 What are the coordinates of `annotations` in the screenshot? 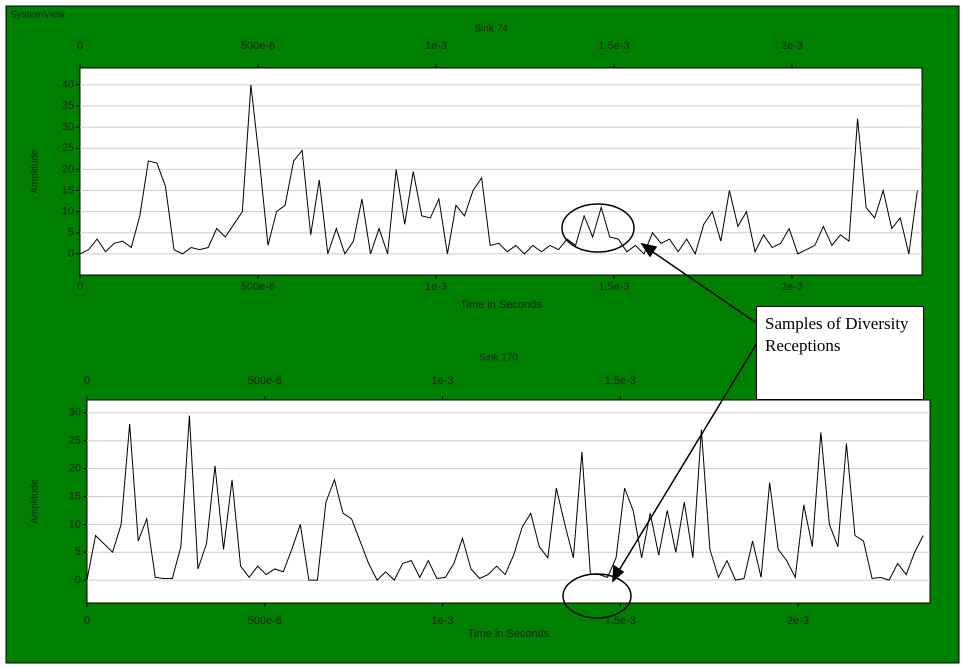 It's located at (661, 411).